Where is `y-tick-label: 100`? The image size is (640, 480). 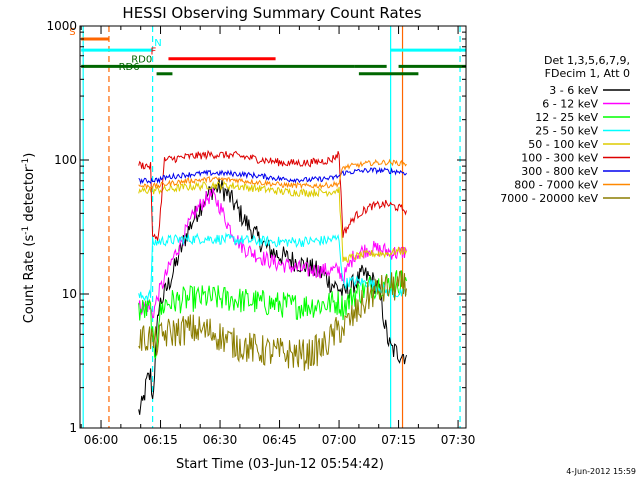
y-tick-label: 100 is located at coordinates (65, 160).